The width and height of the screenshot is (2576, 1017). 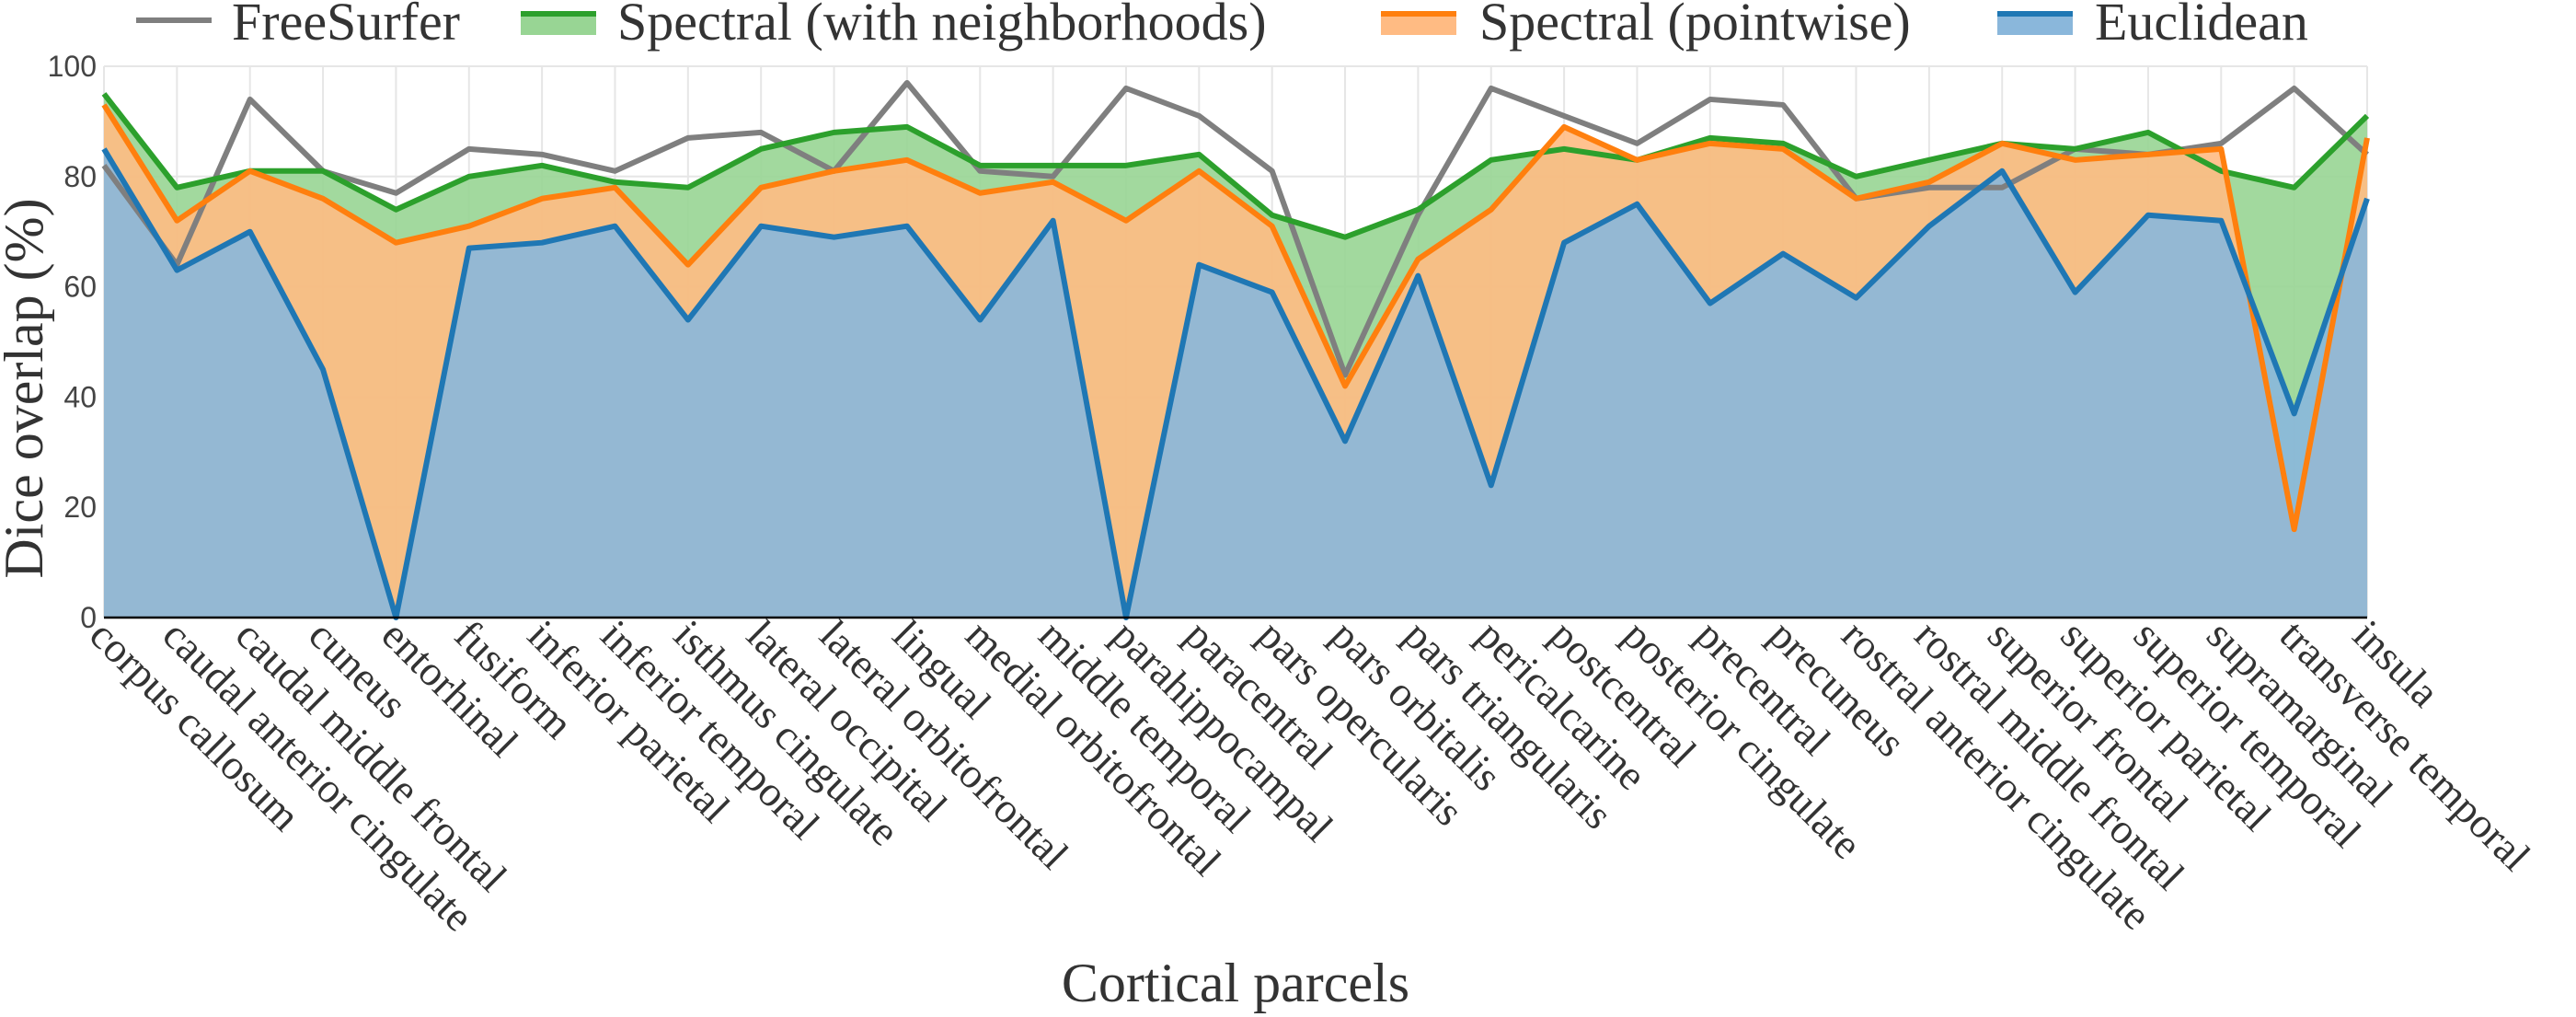 What do you see at coordinates (72, 342) in the screenshot?
I see `y-tick-labels: 0 20 40 60 80 100` at bounding box center [72, 342].